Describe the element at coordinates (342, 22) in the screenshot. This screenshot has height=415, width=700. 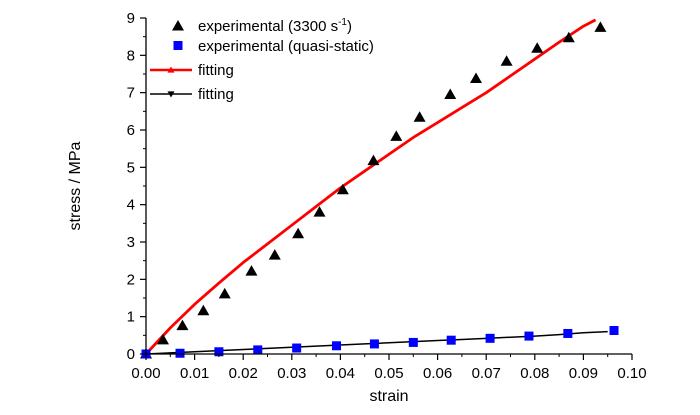
I see `legend-label-superscript: -1` at that location.